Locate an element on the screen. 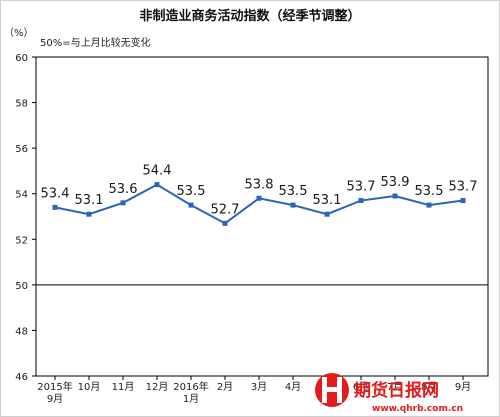 This screenshot has width=500, height=417. y-tick-label: 56 is located at coordinates (21, 149).